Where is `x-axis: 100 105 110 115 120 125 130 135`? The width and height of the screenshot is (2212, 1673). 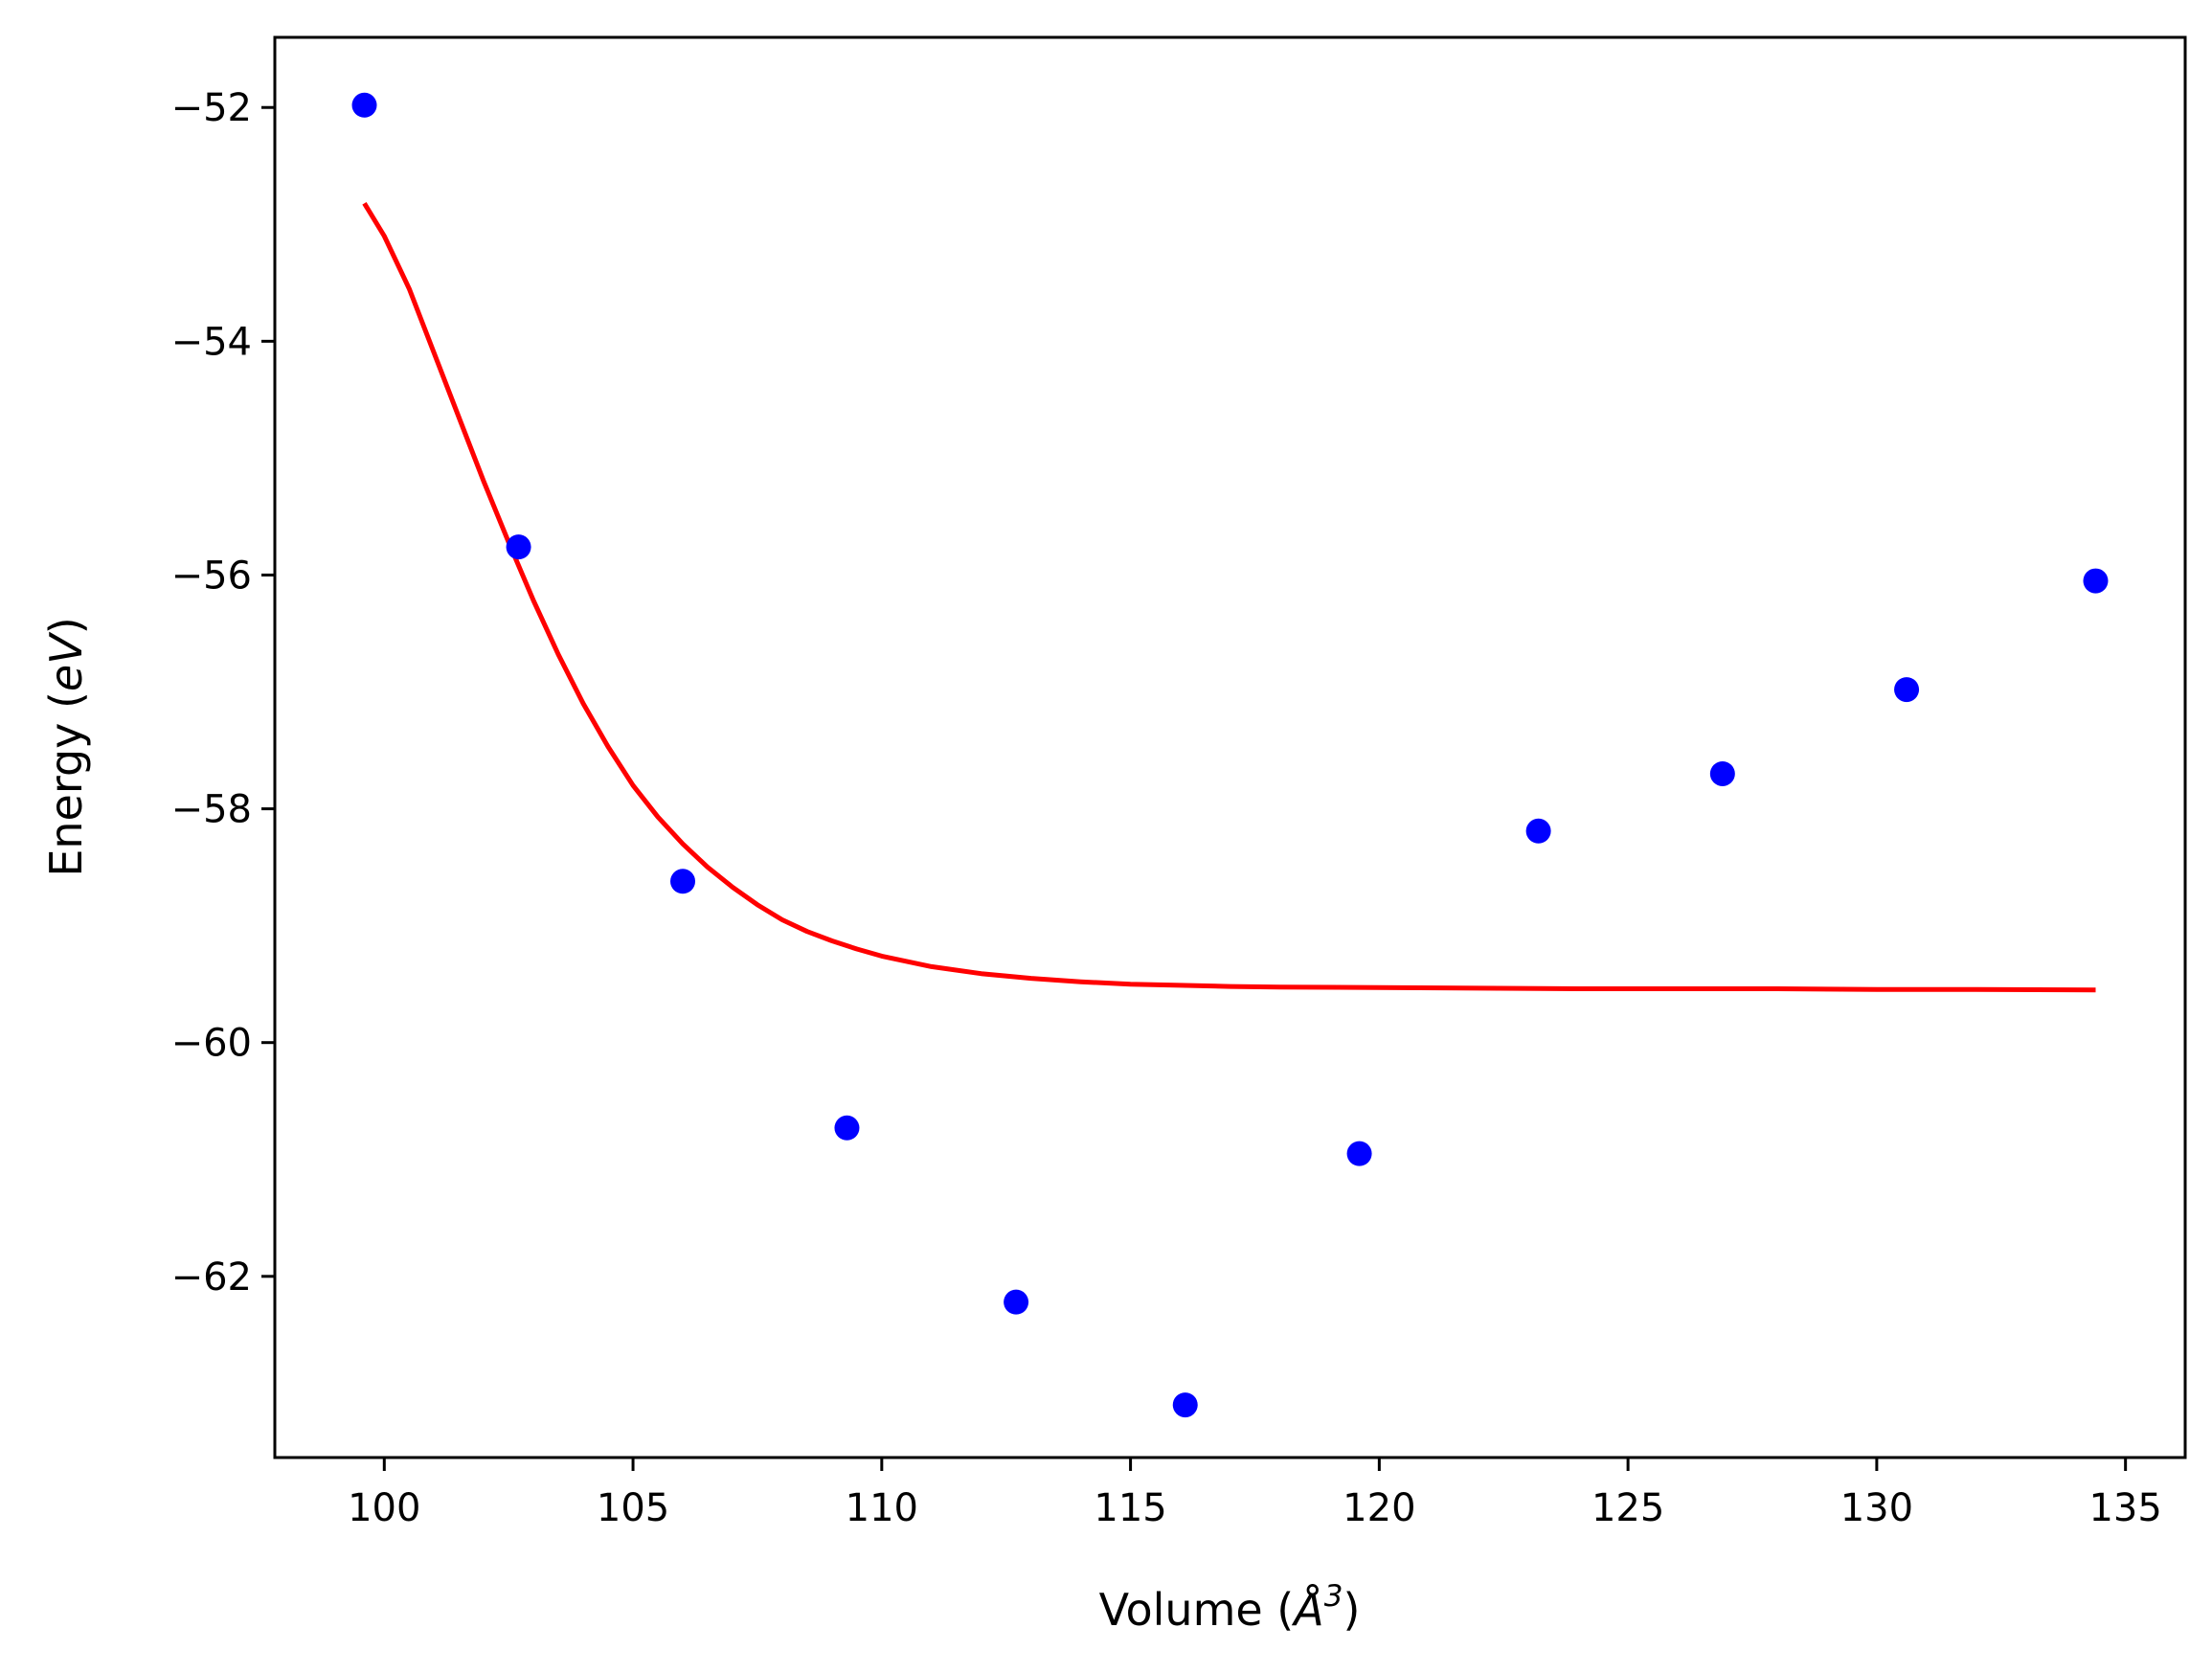 x-axis: 100 105 110 115 120 125 130 135 is located at coordinates (1255, 1494).